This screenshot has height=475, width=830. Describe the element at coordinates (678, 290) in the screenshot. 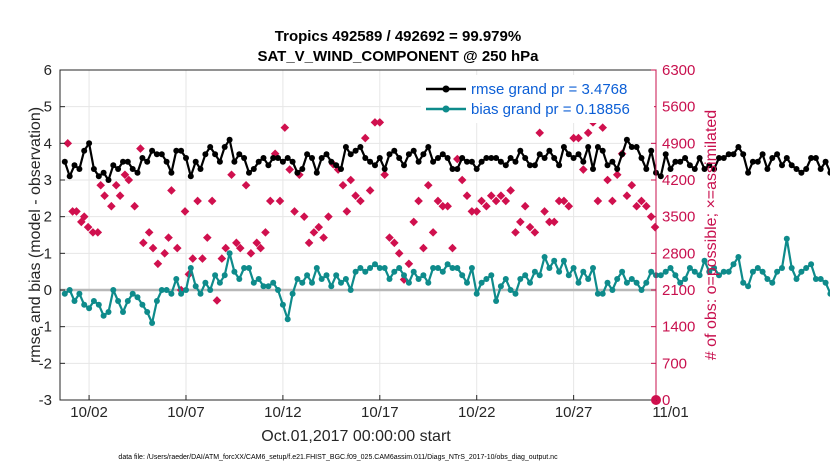

I see `y2-tick-label: 2100` at that location.